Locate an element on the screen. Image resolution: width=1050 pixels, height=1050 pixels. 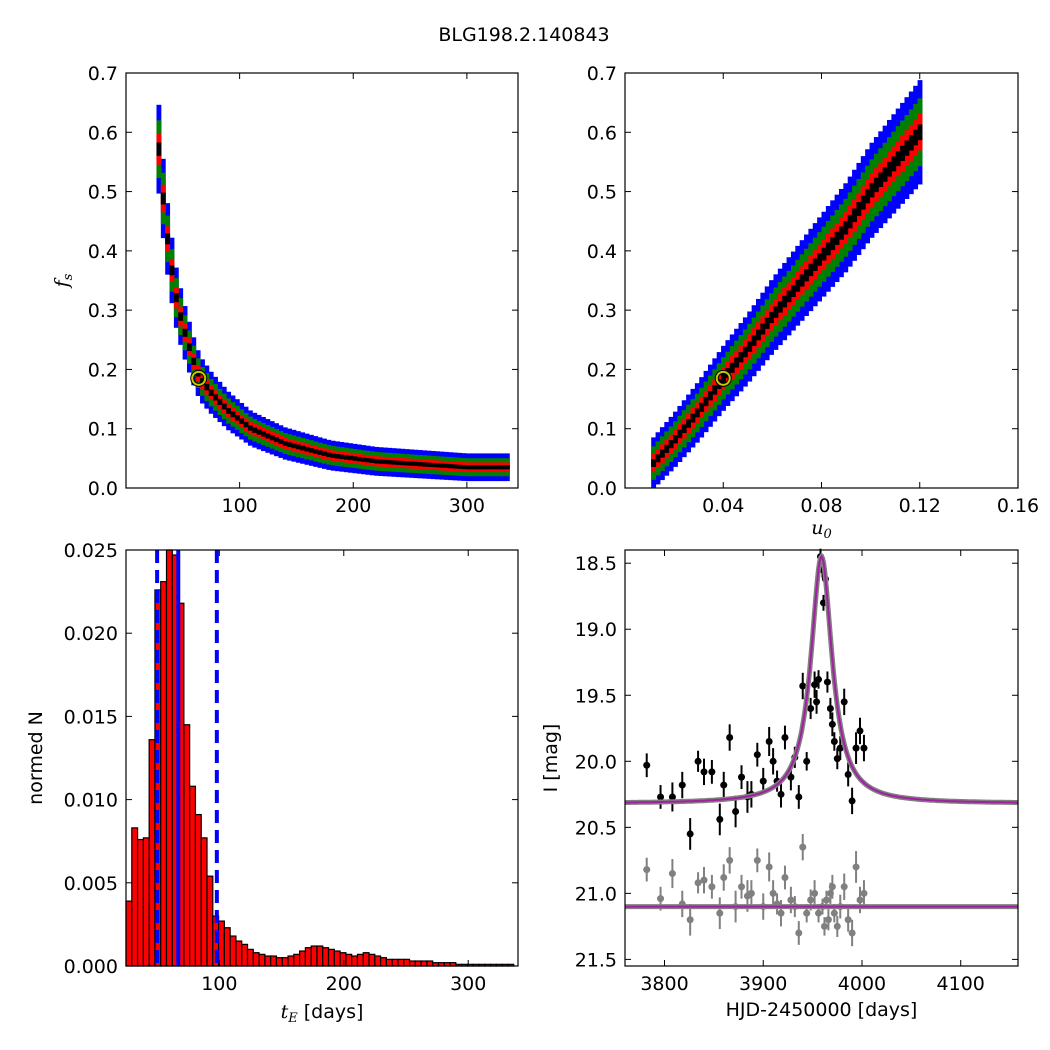
y-tick-label: 0.2 is located at coordinates (103, 370).